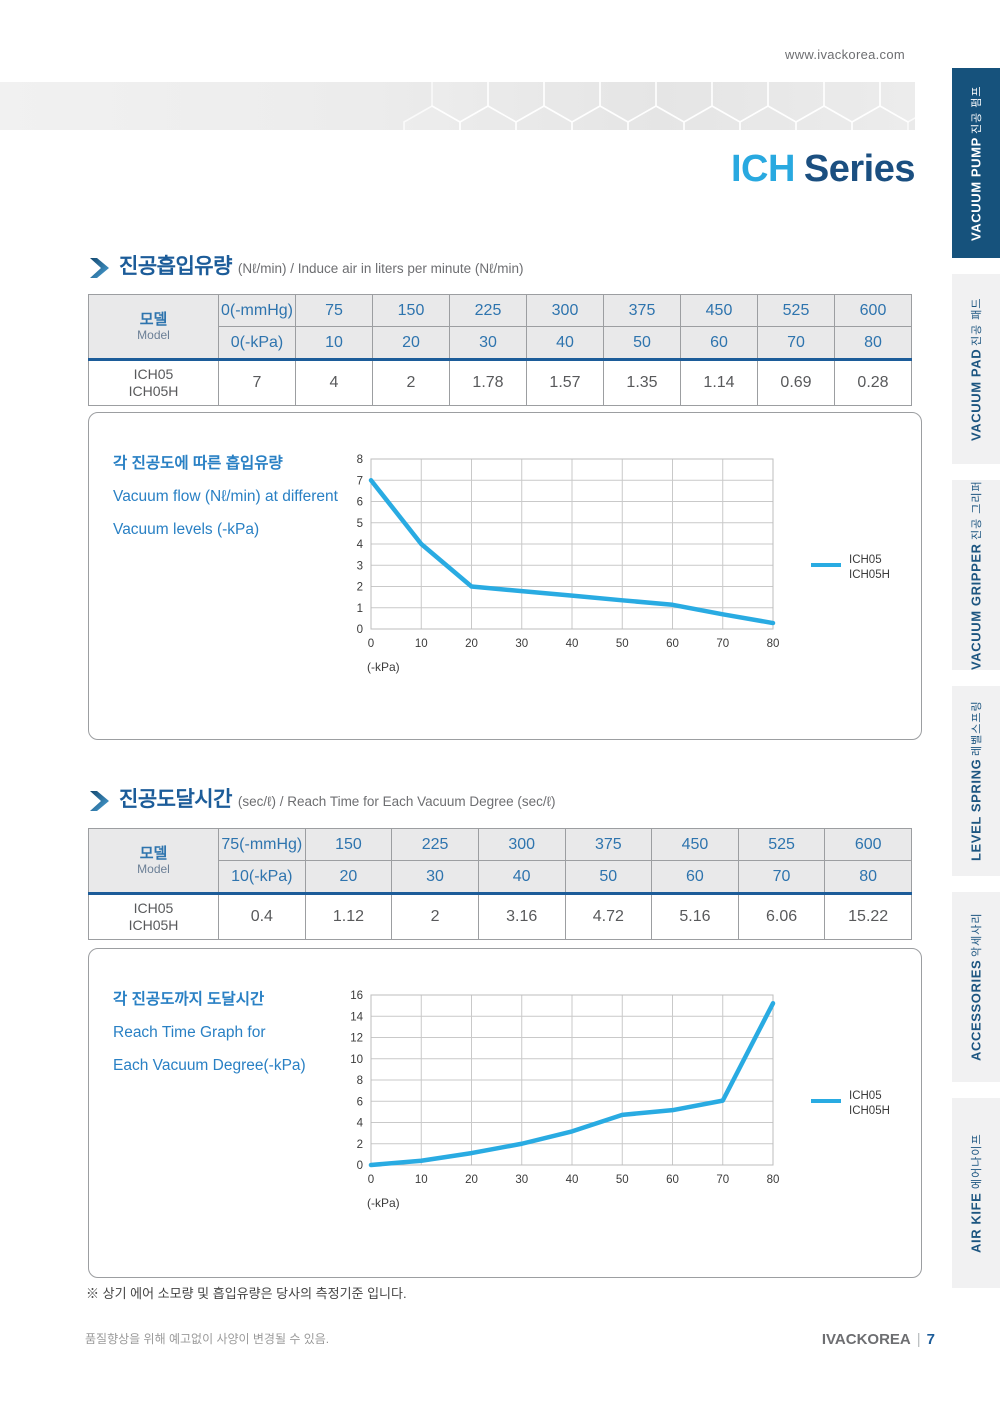  I want to click on value-cell: 0.69, so click(796, 382).